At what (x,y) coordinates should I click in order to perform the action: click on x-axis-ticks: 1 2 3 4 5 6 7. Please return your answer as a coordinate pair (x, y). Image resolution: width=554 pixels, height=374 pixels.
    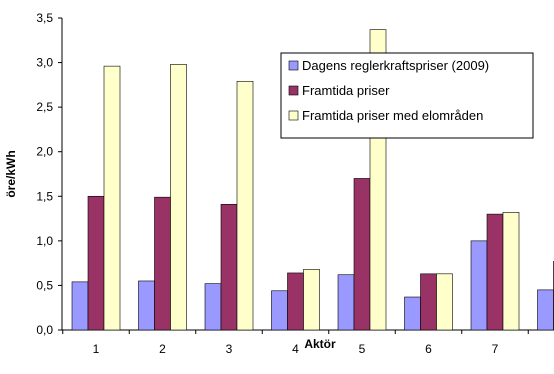
    Looking at the image, I should click on (295, 343).